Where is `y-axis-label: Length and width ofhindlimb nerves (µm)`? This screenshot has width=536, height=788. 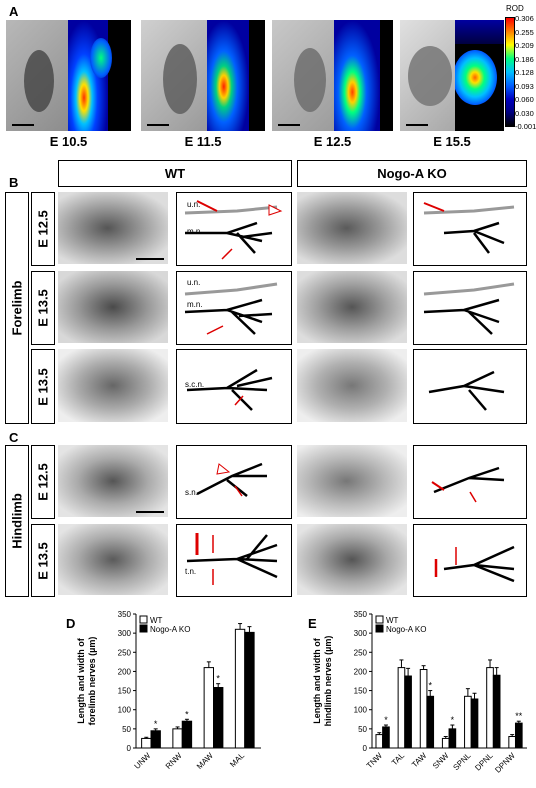 y-axis-label: Length and width ofhindlimb nerves (µm) is located at coordinates (322, 681).